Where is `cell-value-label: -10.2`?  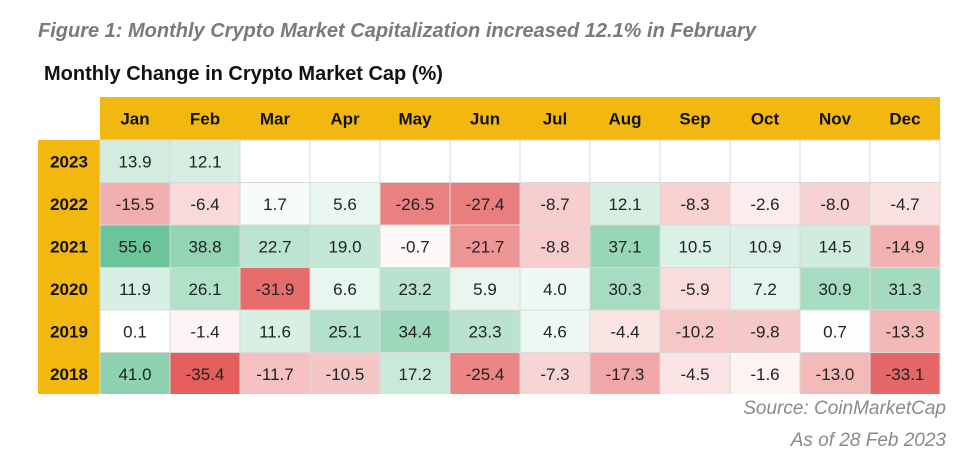
cell-value-label: -10.2 is located at coordinates (695, 331).